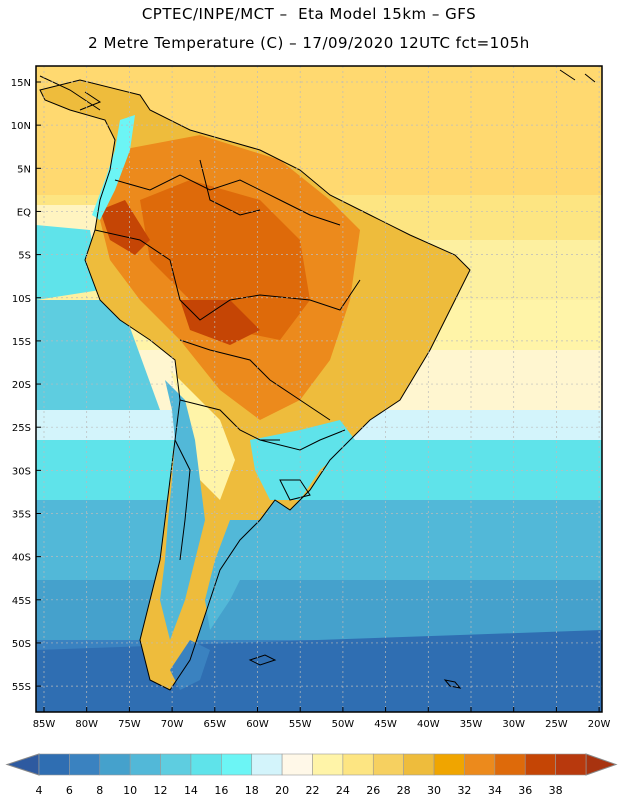 The width and height of the screenshot is (618, 800). What do you see at coordinates (24, 212) in the screenshot?
I see `latitude-label: EQ` at bounding box center [24, 212].